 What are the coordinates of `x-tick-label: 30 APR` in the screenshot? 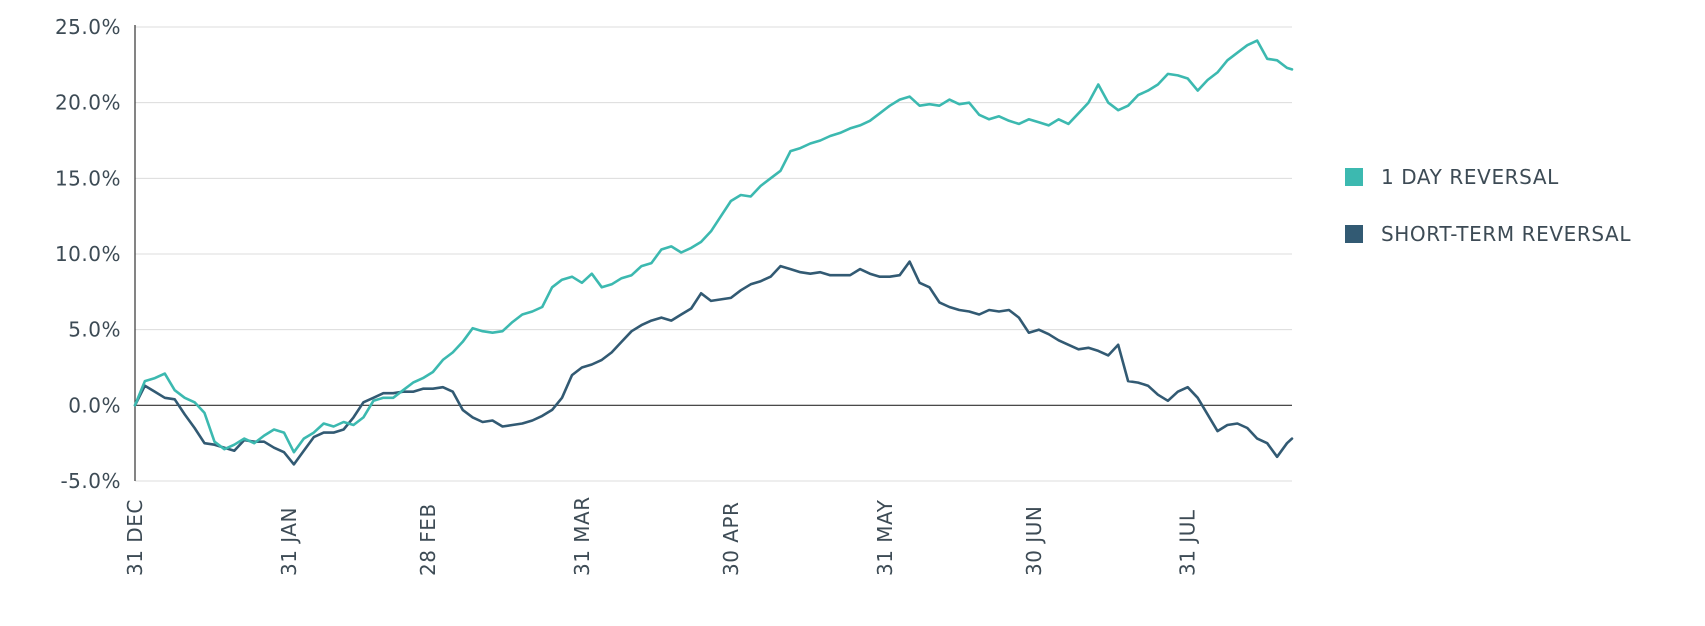 It's located at (731, 539).